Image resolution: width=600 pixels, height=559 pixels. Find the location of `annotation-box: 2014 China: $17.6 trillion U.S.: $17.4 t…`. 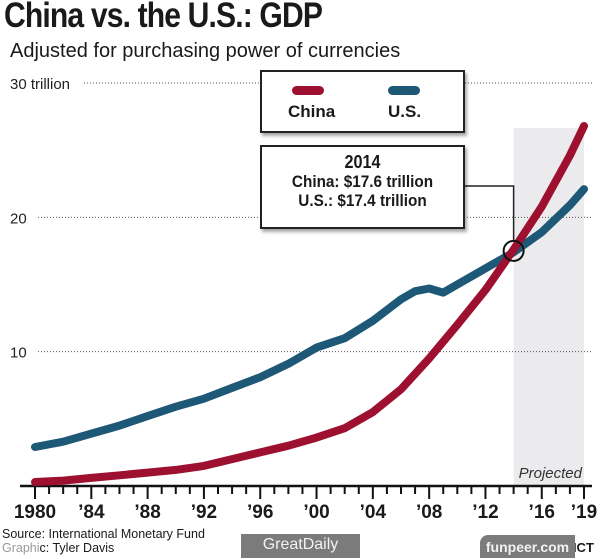

annotation-box: 2014 China: $17.6 trillion U.S.: $17.4 t… is located at coordinates (362, 187).